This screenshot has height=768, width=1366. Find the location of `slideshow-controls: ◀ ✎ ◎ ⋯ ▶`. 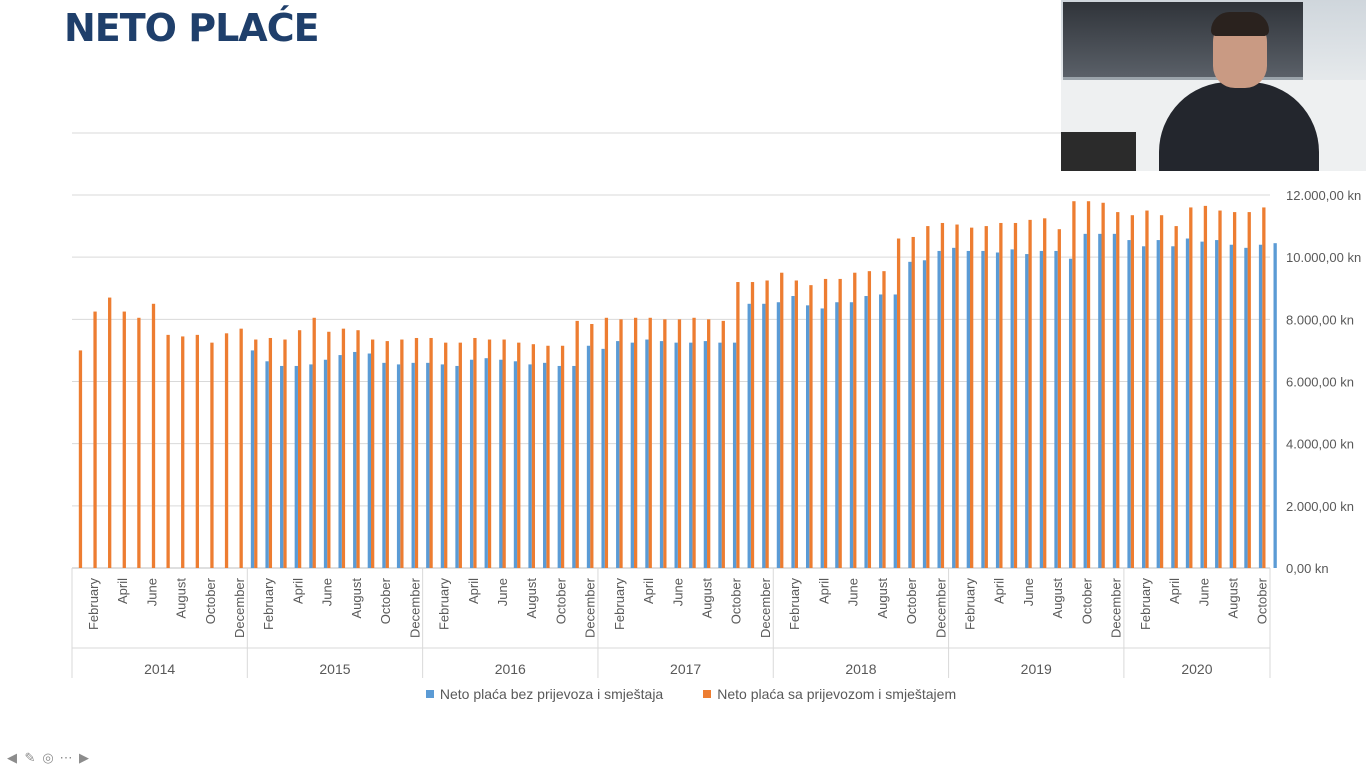

slideshow-controls: ◀ ✎ ◎ ⋯ ▶ is located at coordinates (48, 758).